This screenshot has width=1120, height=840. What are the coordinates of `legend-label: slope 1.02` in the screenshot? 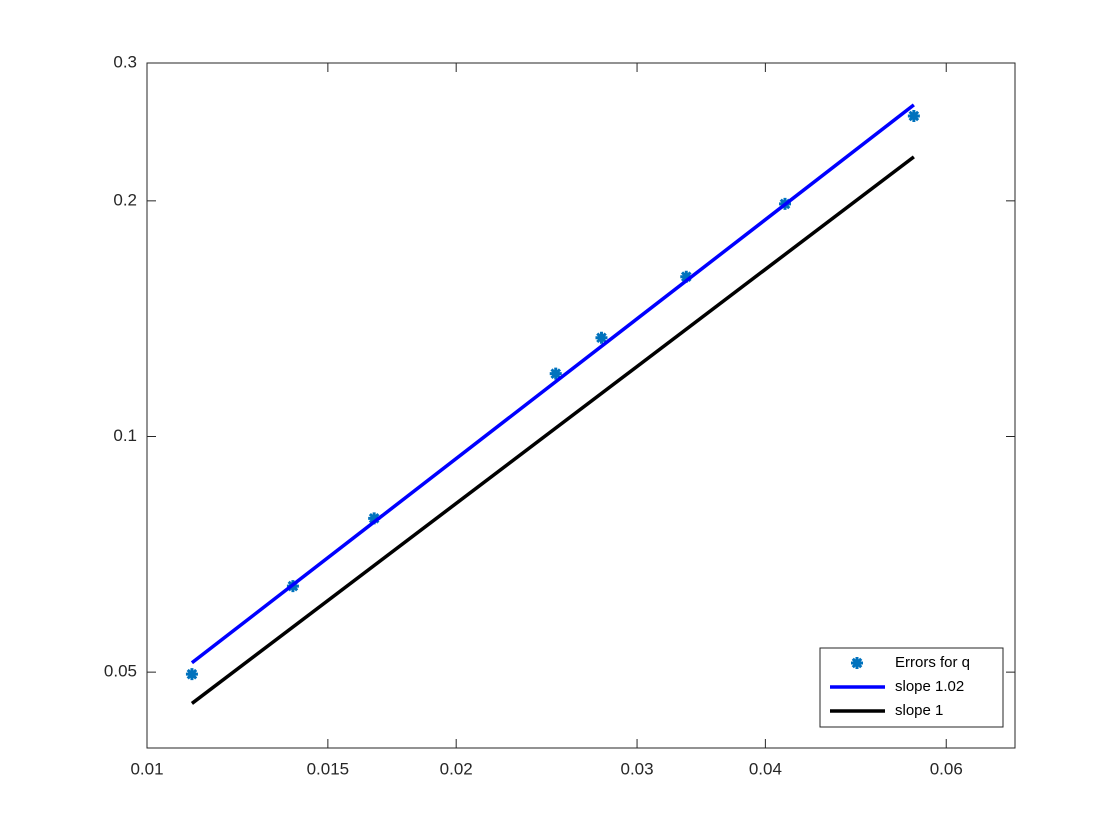 It's located at (929, 686).